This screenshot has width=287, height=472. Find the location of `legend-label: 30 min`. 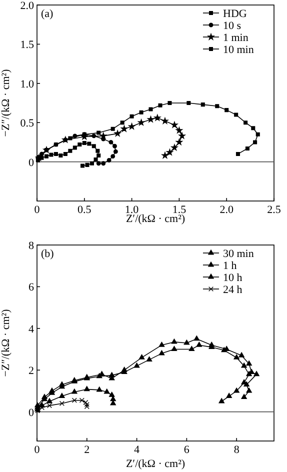

legend-label: 30 min is located at coordinates (238, 254).